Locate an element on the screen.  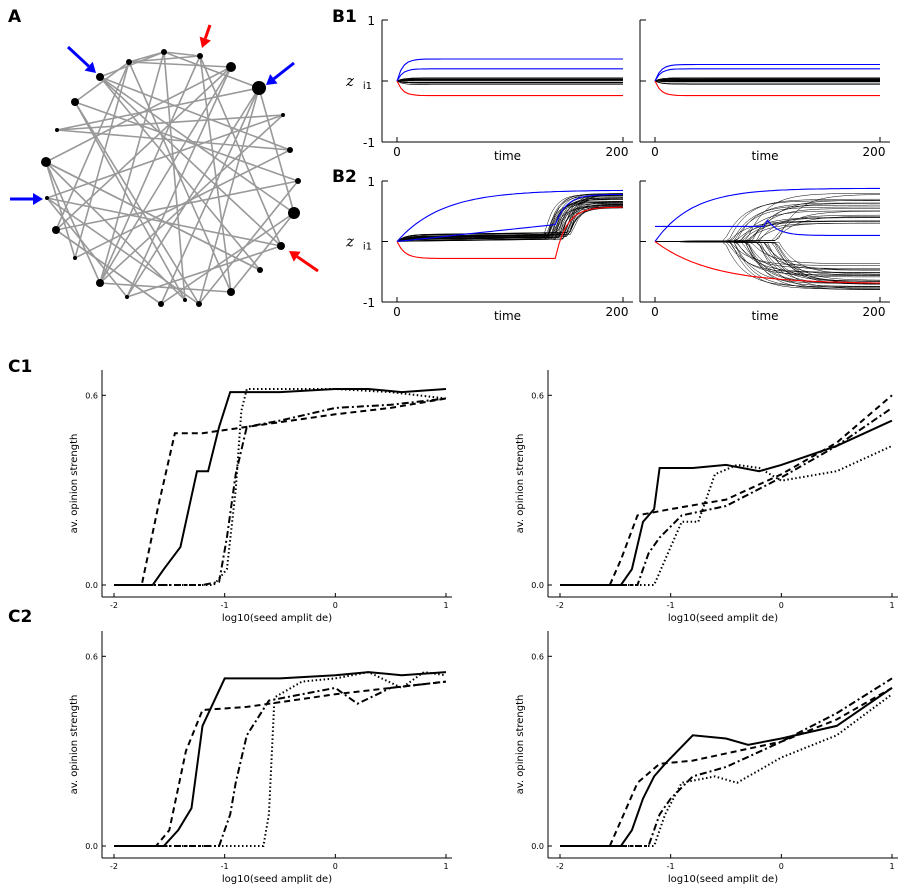
network-graph is located at coordinates (164, 165).